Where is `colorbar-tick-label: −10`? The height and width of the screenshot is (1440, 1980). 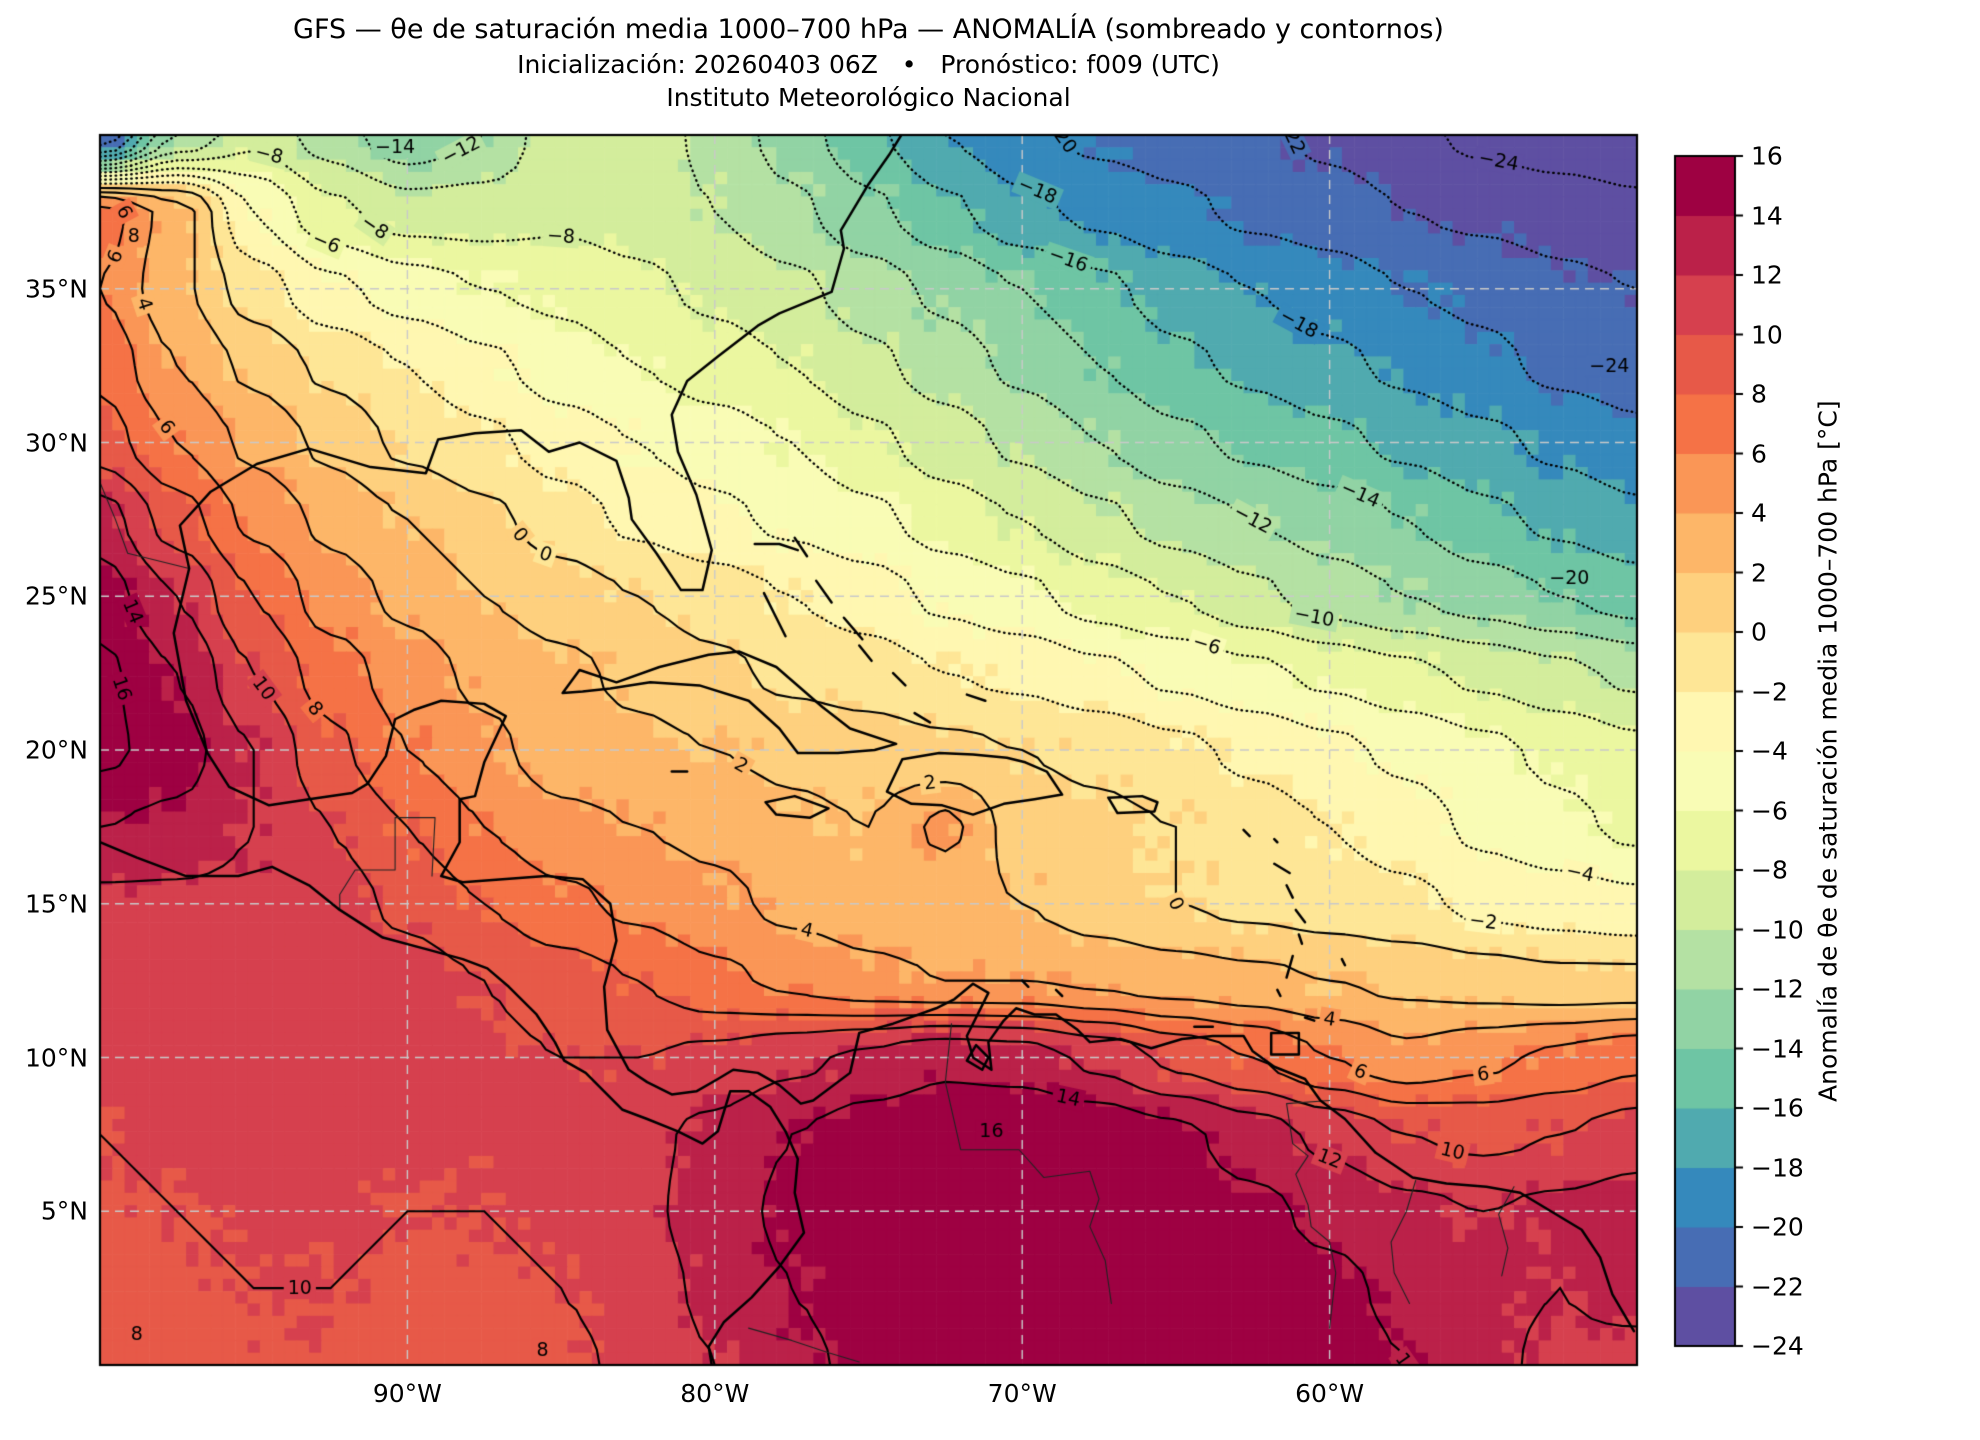 colorbar-tick-label: −10 is located at coordinates (1777, 929).